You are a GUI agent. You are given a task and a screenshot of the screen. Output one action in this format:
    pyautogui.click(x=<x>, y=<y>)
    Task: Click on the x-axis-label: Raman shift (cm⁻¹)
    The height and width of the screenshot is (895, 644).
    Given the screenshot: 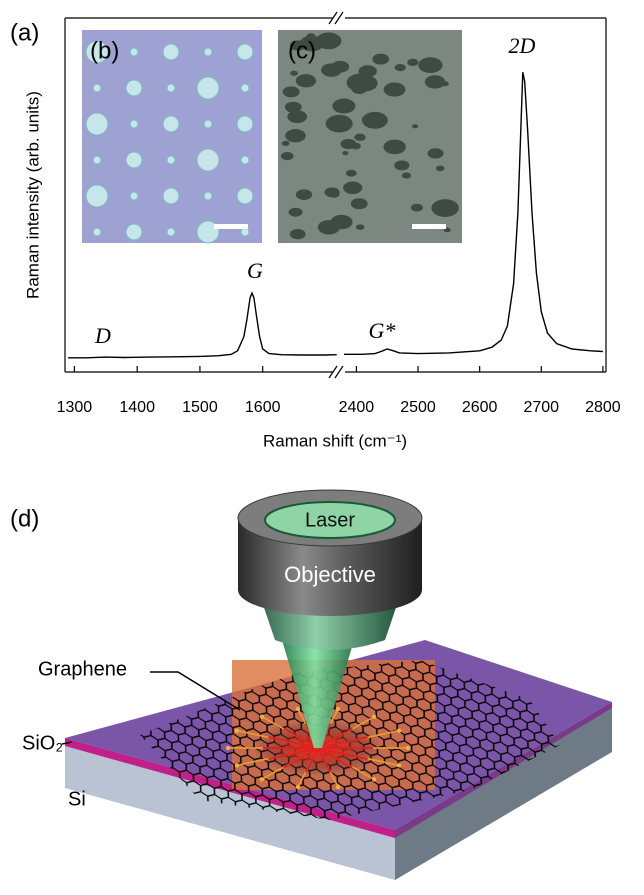 What is the action you would take?
    pyautogui.click(x=335, y=440)
    